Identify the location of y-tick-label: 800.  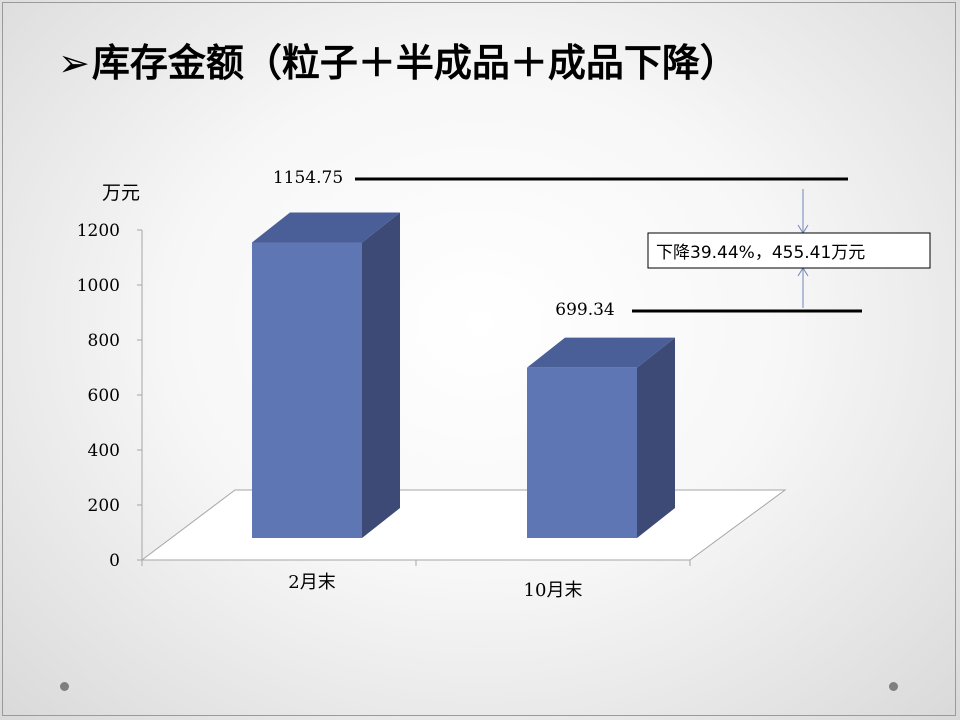
(104, 341).